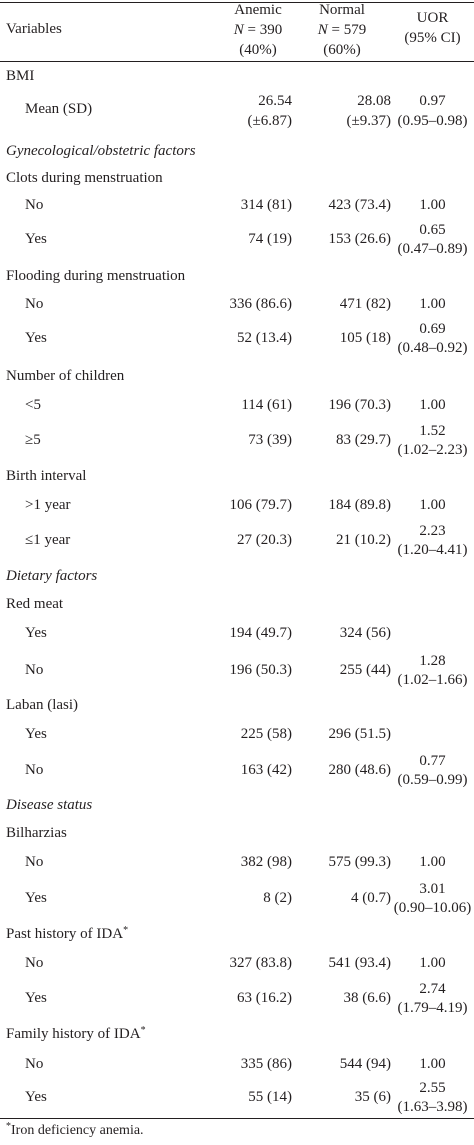  I want to click on header-normal-n-value: = 579, so click(349, 30).